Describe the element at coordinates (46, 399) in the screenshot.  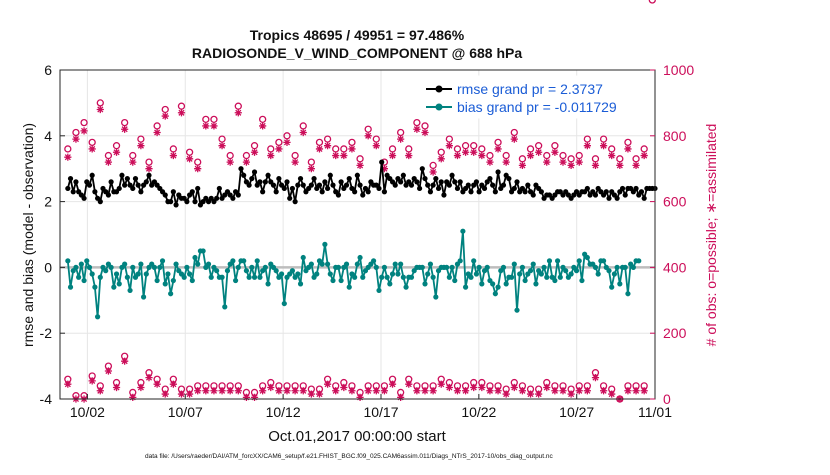
I see `y-tick-label-left: -4` at that location.